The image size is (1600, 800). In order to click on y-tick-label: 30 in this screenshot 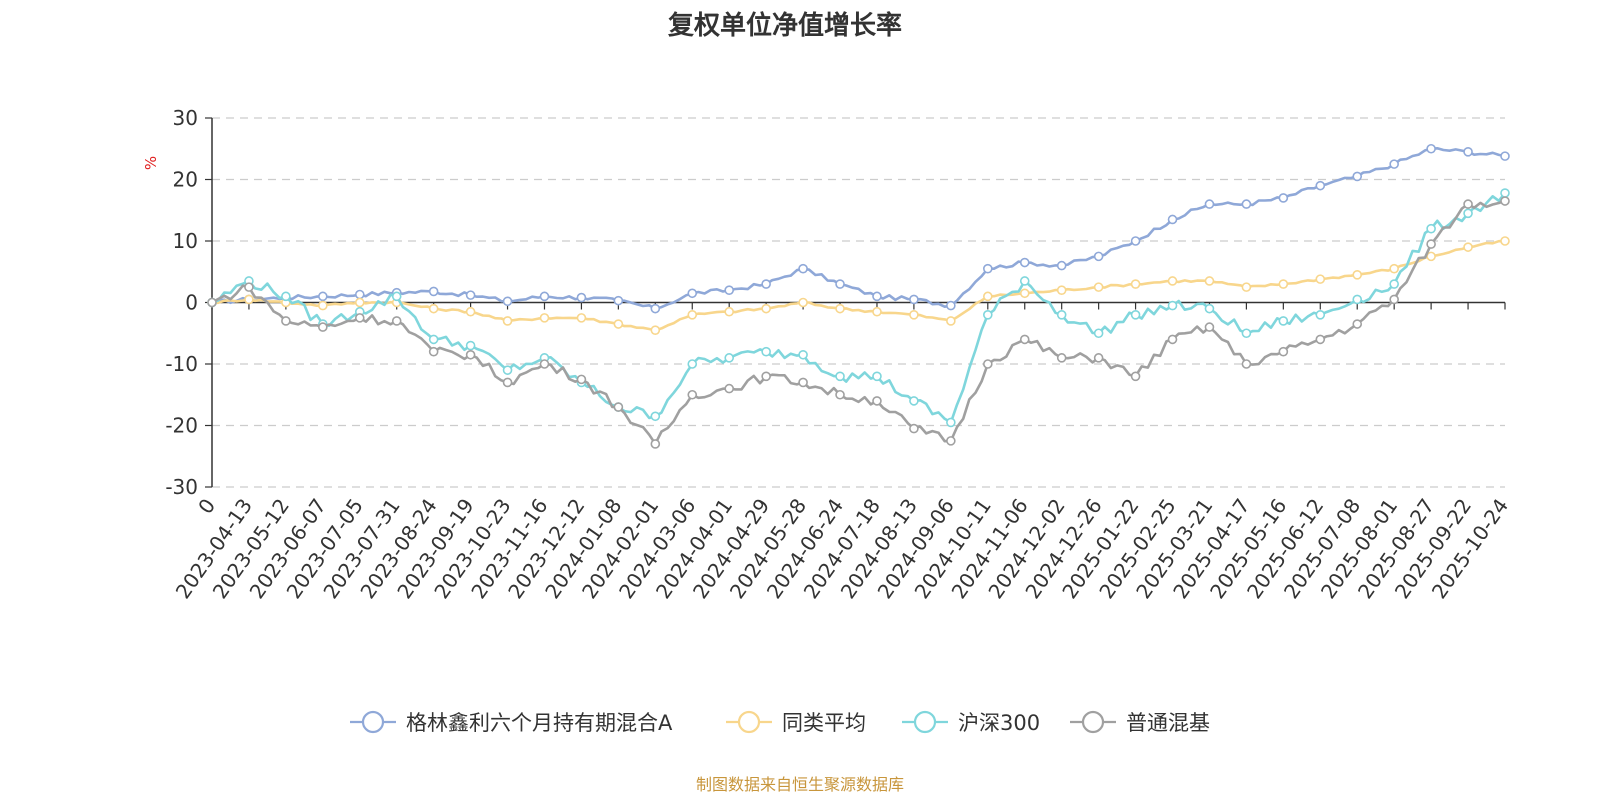, I will do `click(185, 118)`.